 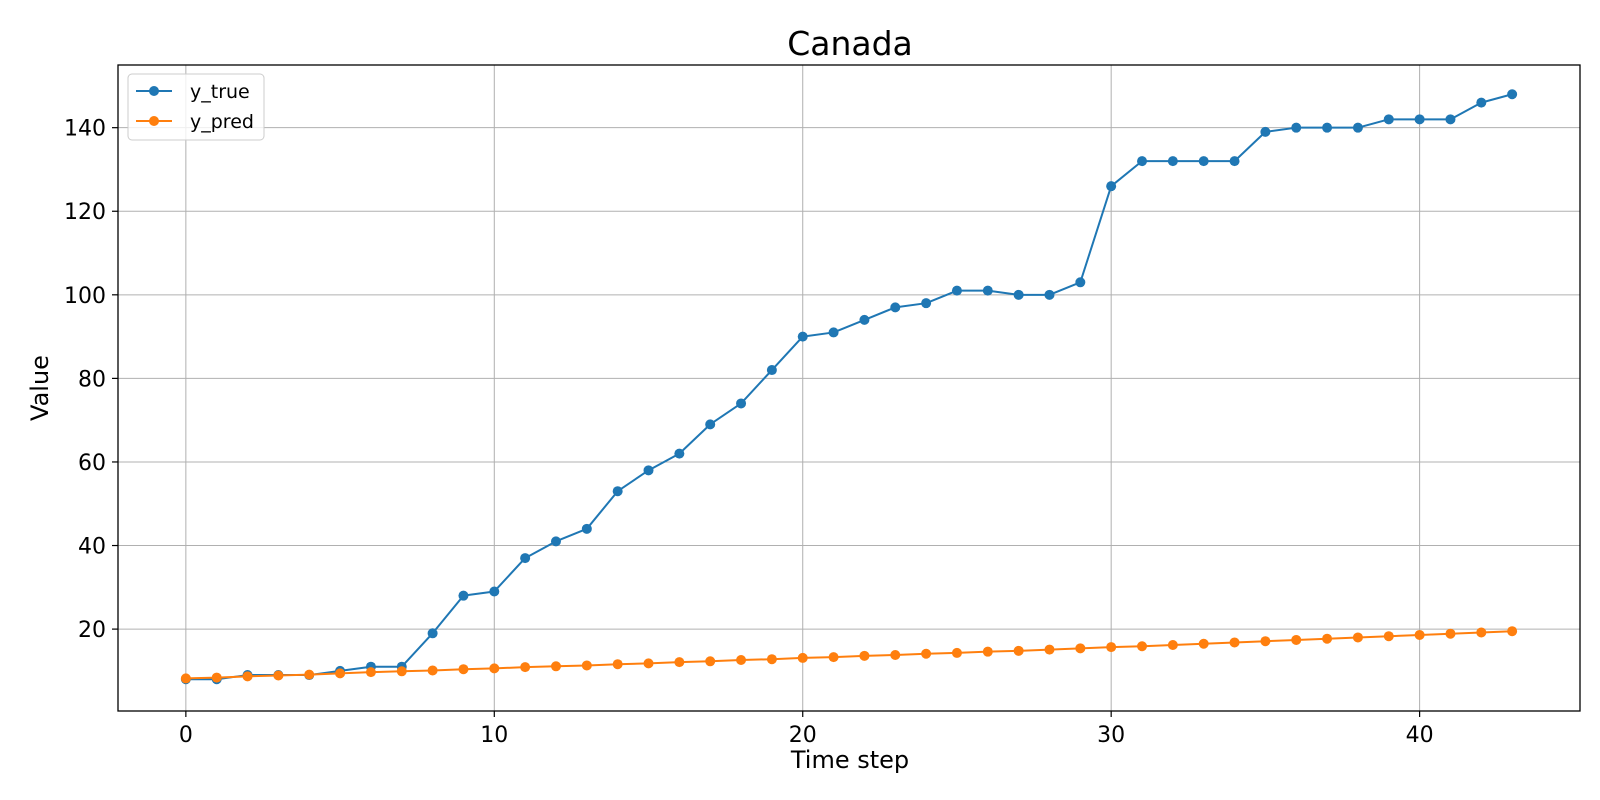 What do you see at coordinates (196, 107) in the screenshot?
I see `legend: y_true y_pred` at bounding box center [196, 107].